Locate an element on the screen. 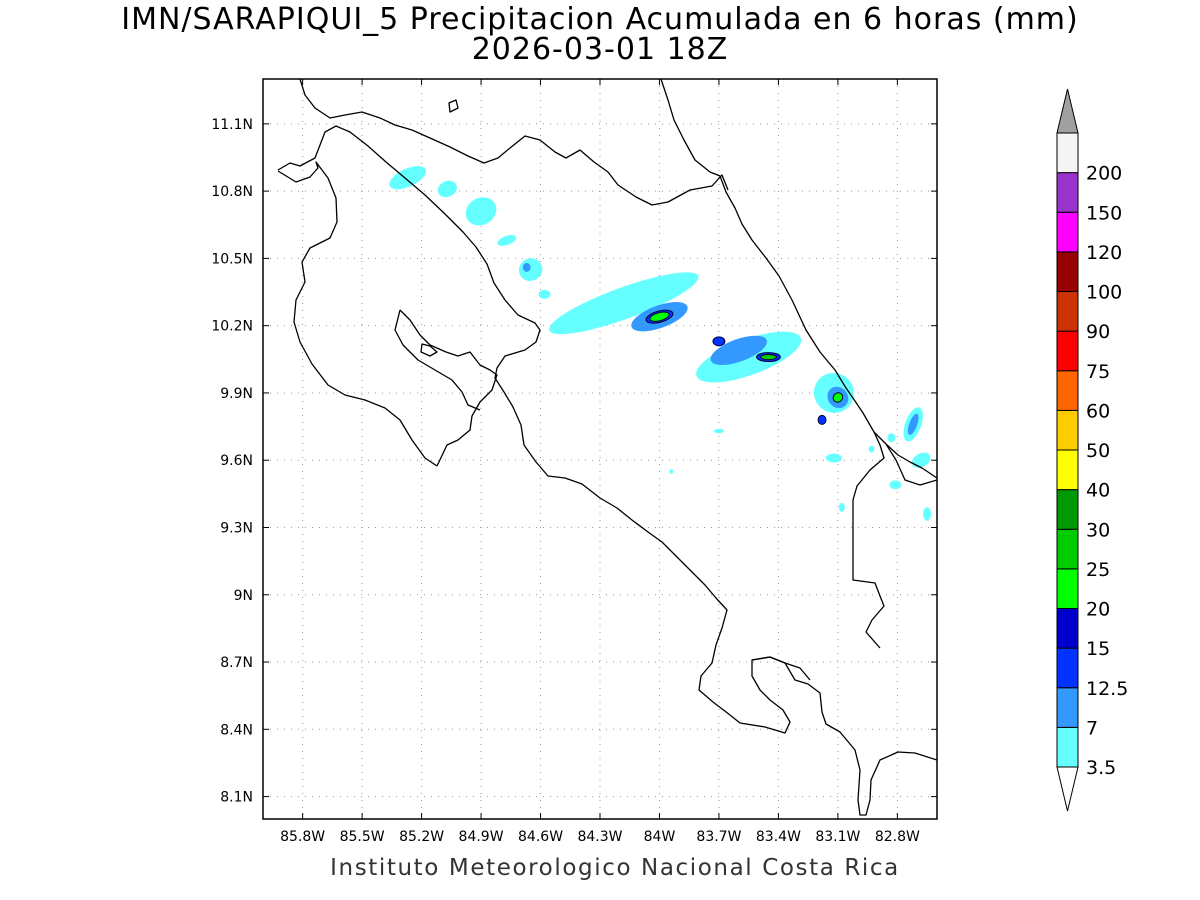 The width and height of the screenshot is (1200, 900). east-coast-tail is located at coordinates (911, 464).